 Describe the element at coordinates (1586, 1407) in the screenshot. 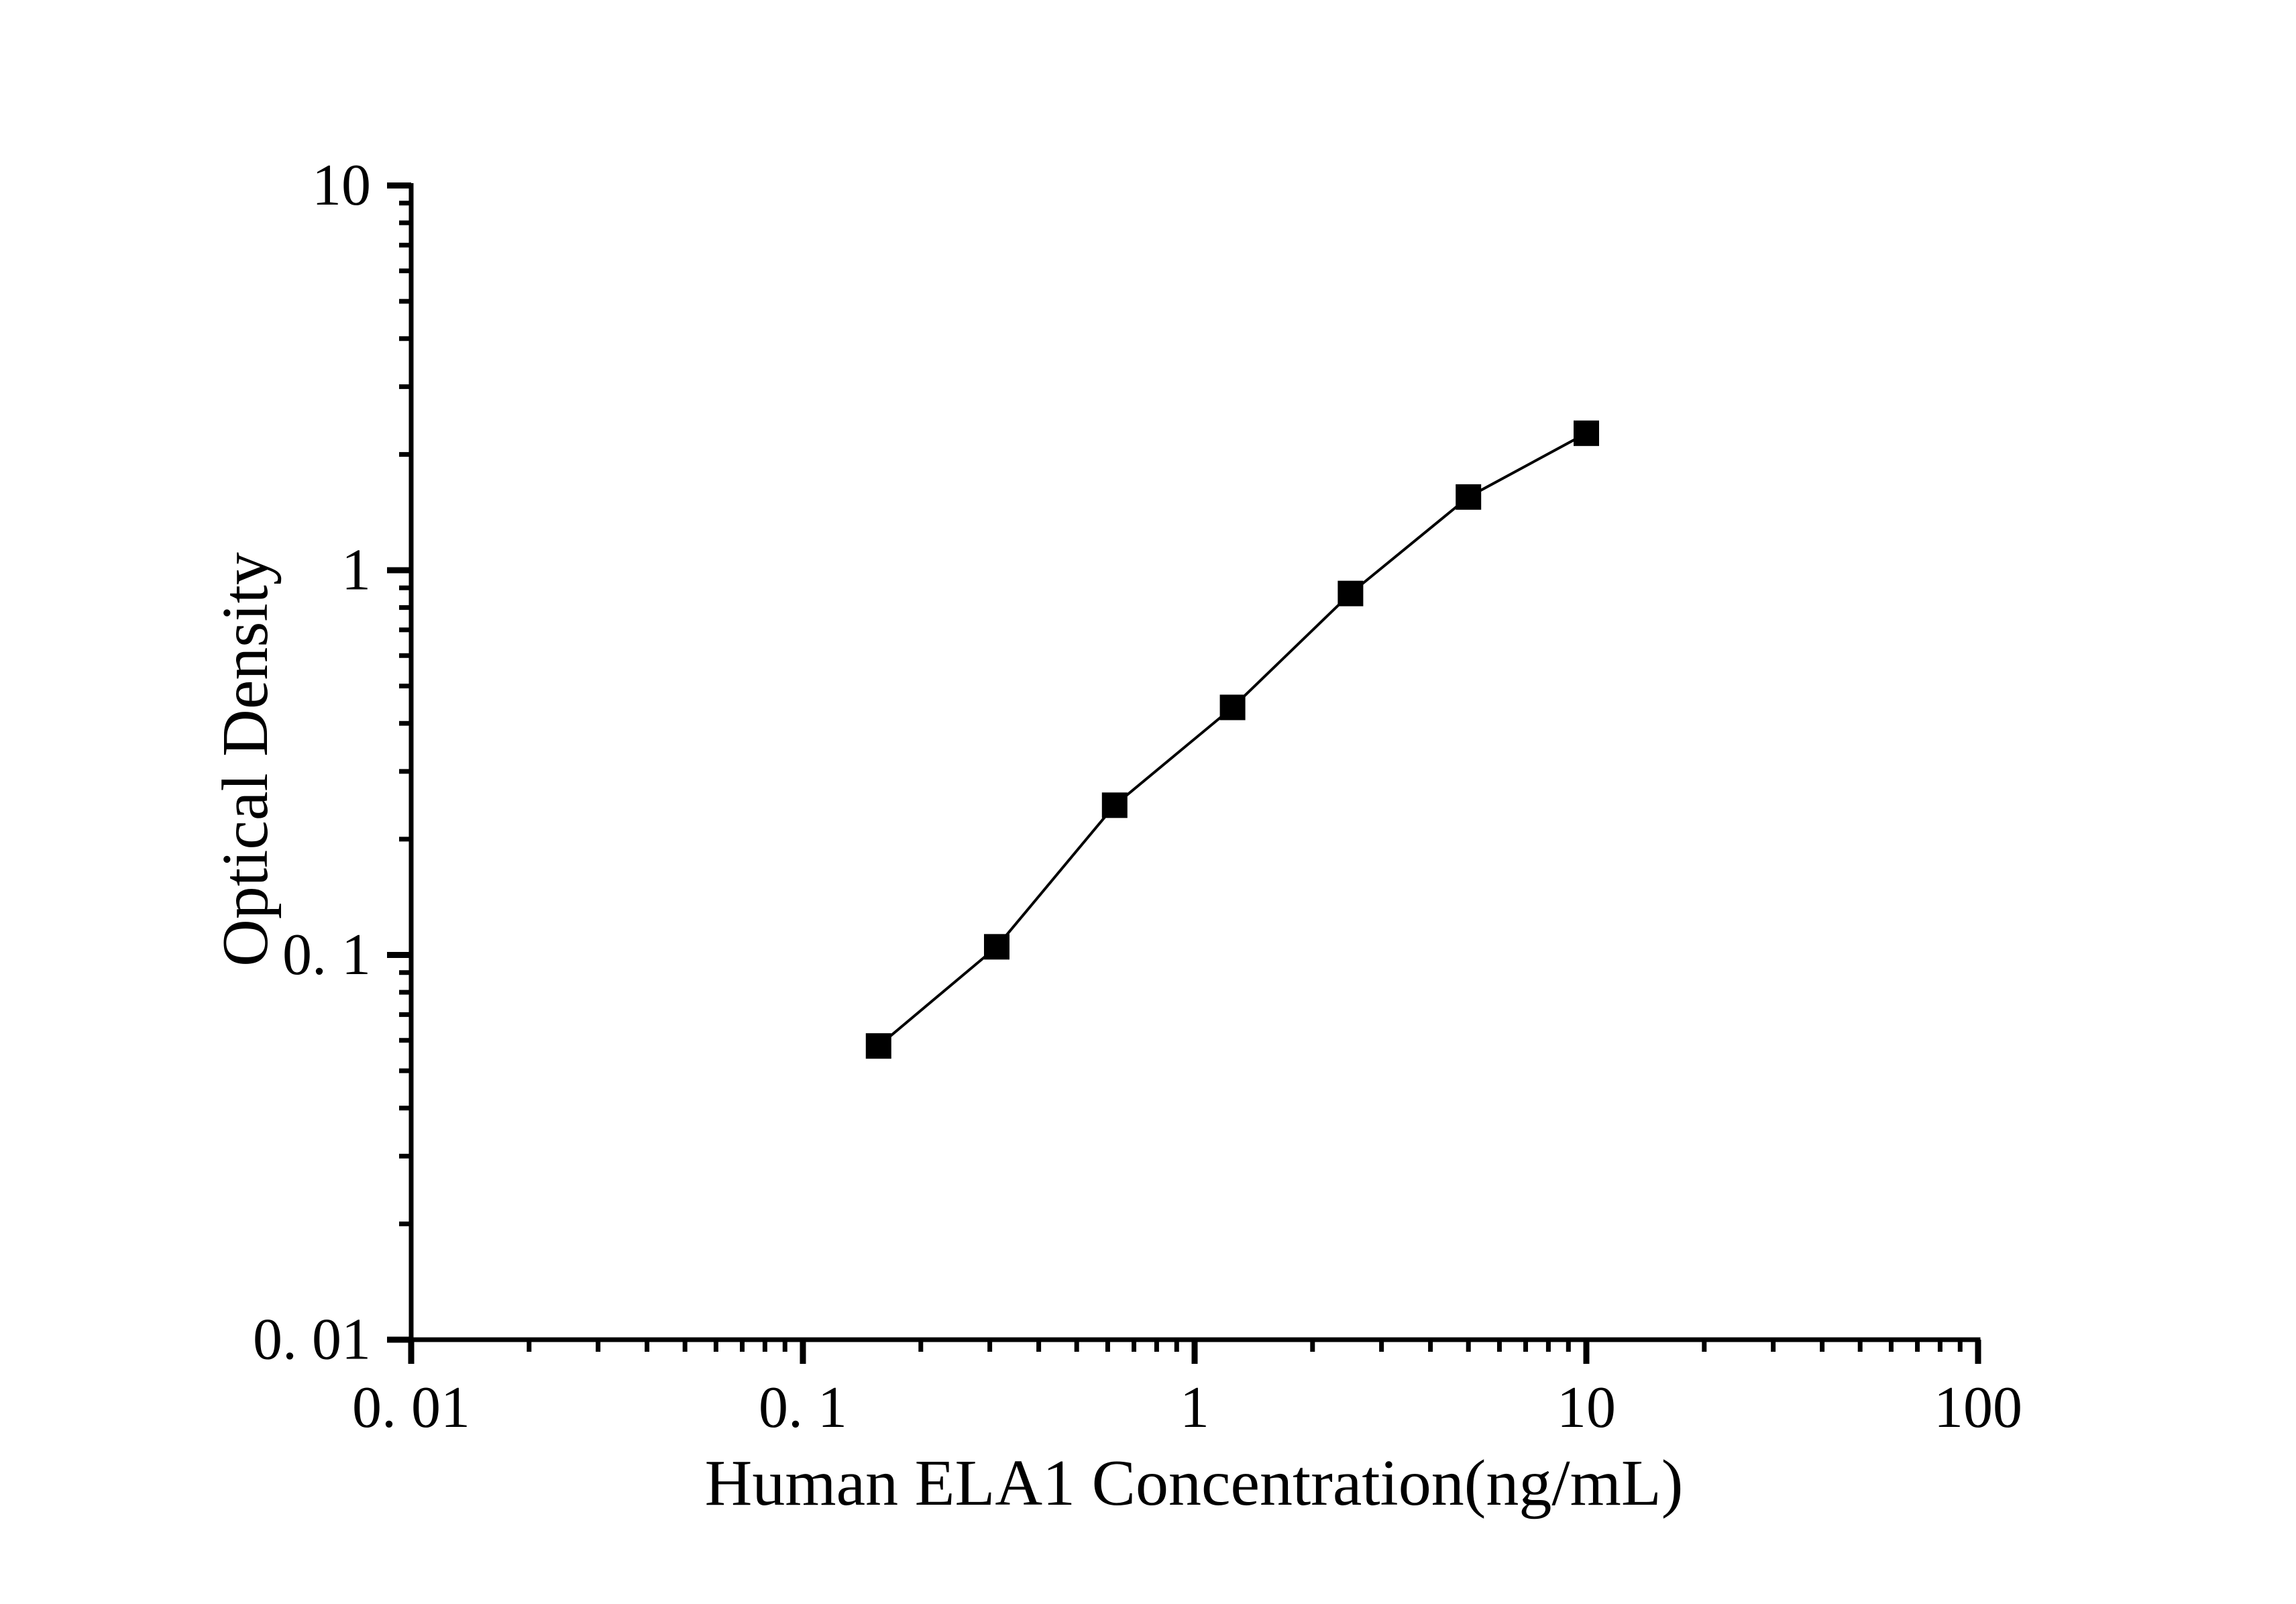

I see `x-tick-label: 10` at that location.